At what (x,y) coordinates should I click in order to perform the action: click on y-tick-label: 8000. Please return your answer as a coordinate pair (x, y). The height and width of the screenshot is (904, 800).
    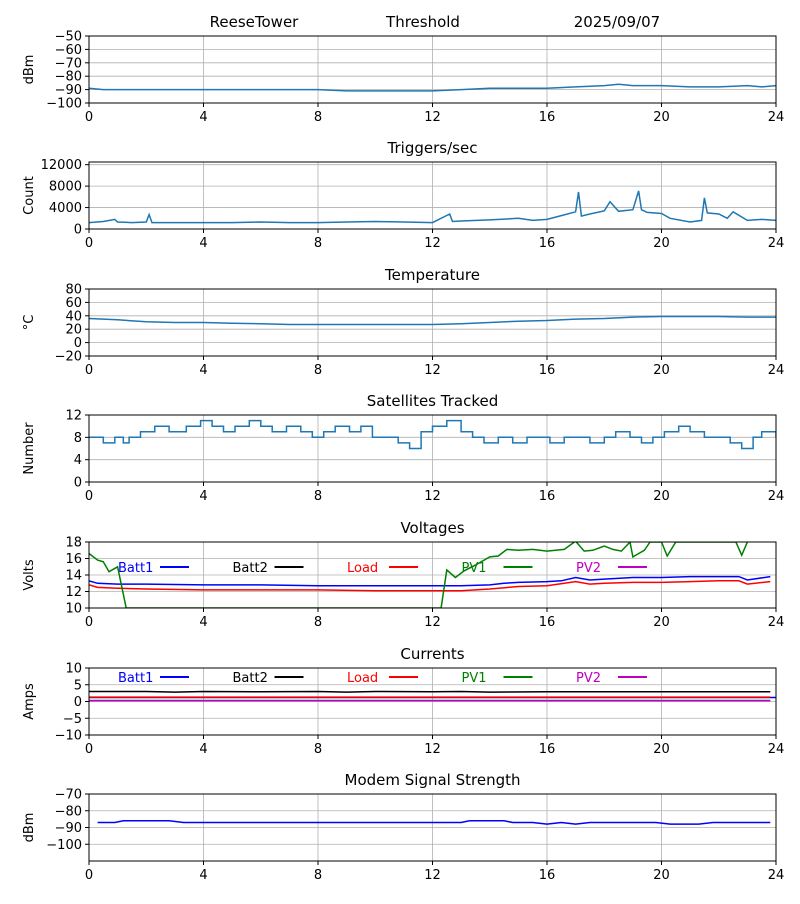
    Looking at the image, I should click on (65, 187).